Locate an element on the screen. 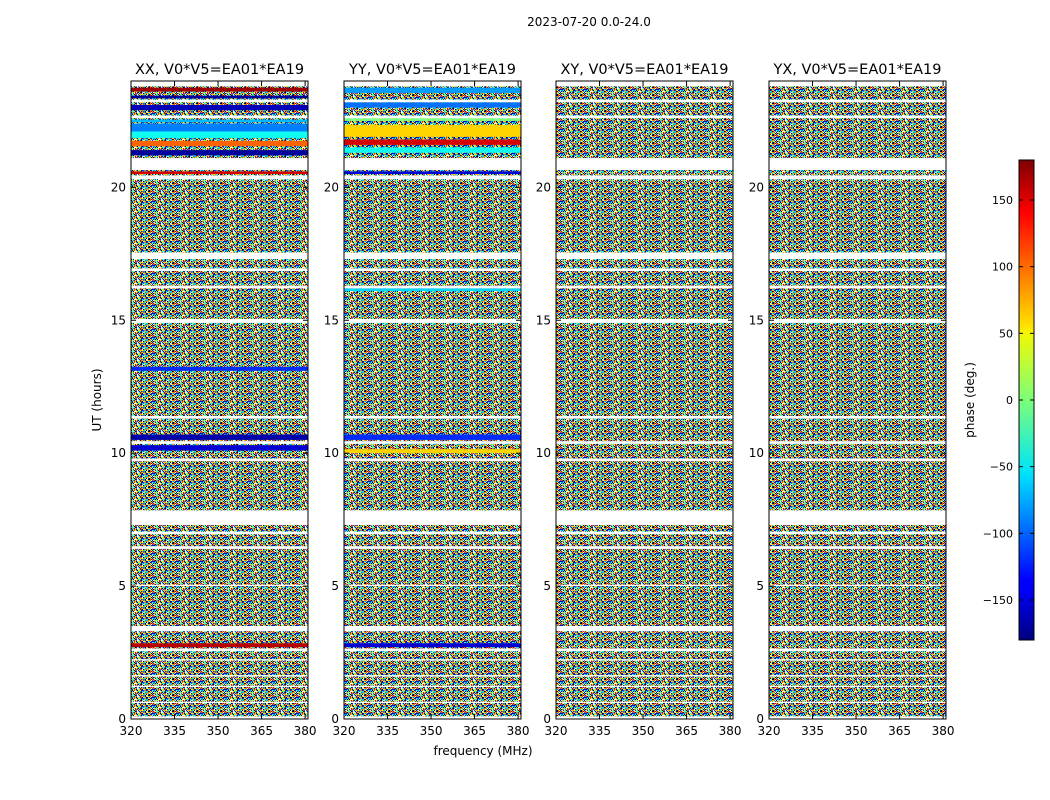 The width and height of the screenshot is (1050, 800). y-tick-label: 0 is located at coordinates (760, 719).